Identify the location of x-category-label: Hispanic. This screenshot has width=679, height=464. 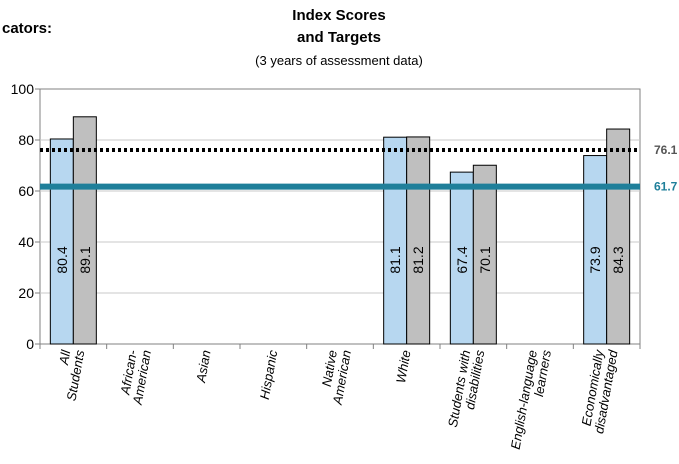
(269, 374).